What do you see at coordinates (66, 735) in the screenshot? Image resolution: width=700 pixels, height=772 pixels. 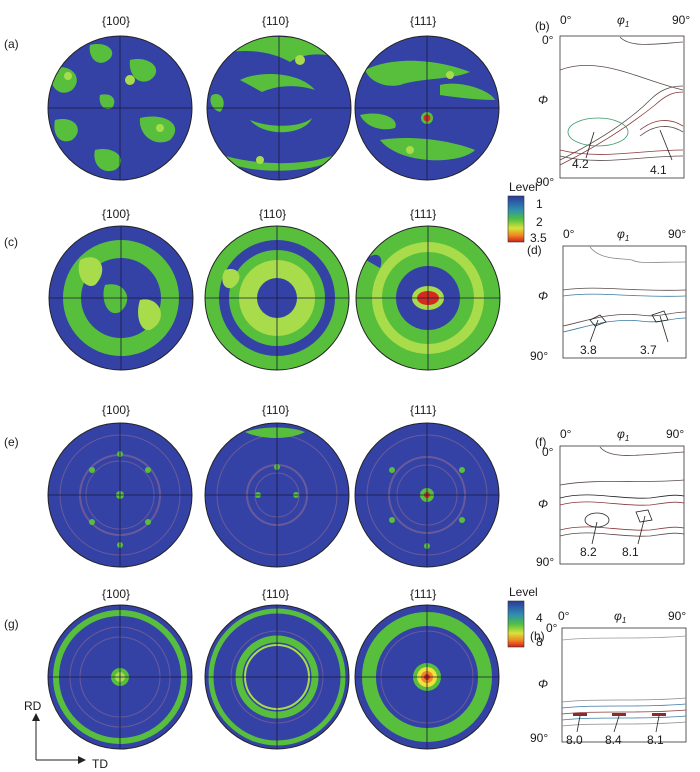 I see `rd-td-axes-key: RD TD` at bounding box center [66, 735].